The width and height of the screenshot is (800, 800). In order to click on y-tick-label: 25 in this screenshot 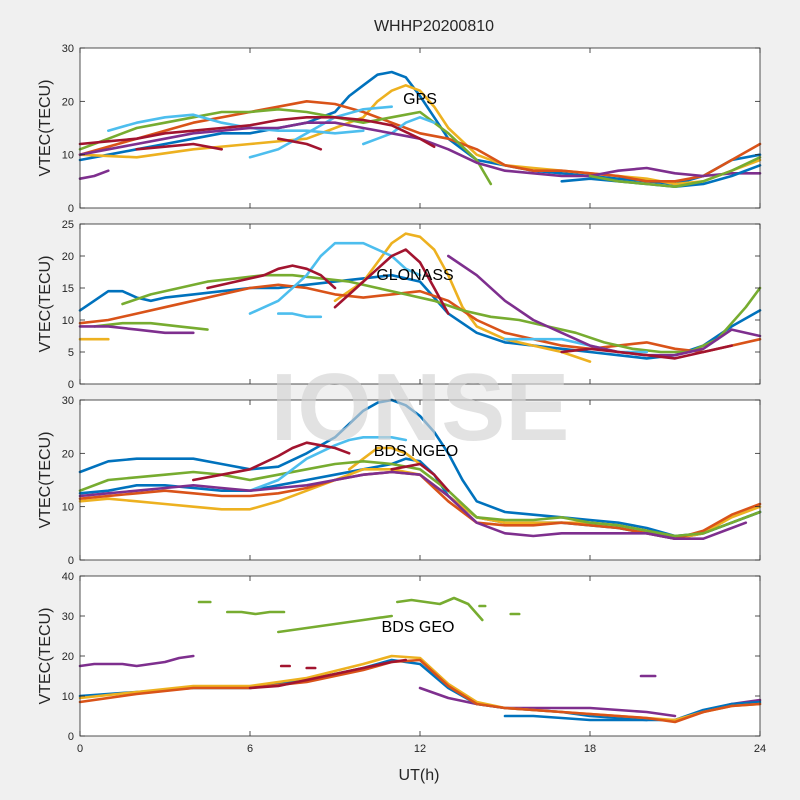, I will do `click(68, 225)`.